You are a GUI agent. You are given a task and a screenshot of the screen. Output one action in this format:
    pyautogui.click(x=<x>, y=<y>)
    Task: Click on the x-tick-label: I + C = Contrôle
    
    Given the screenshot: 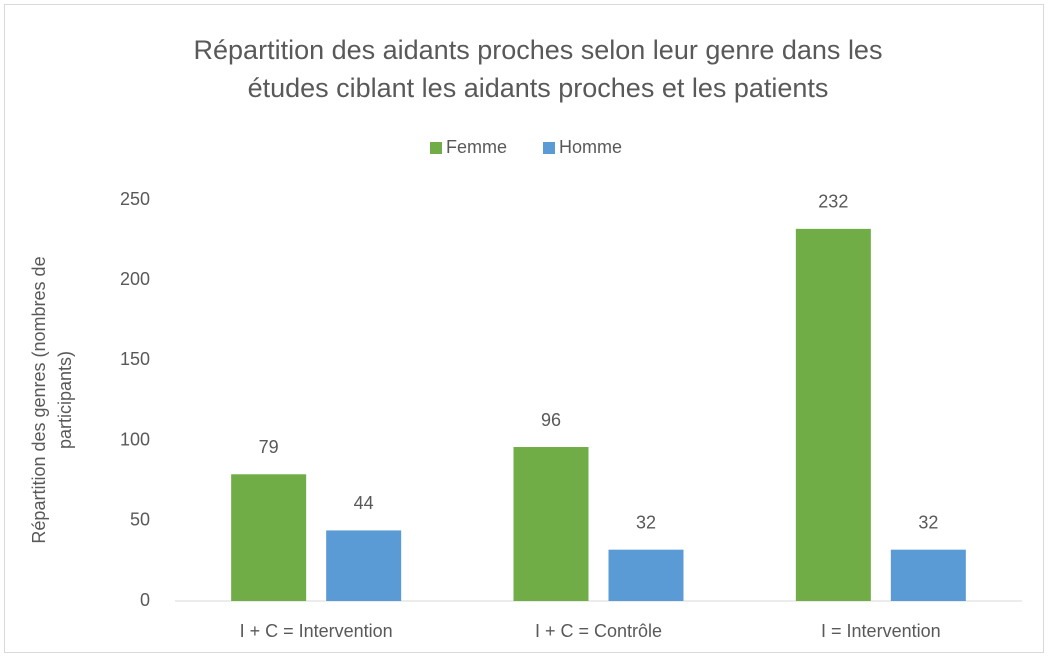 What is the action you would take?
    pyautogui.click(x=598, y=631)
    